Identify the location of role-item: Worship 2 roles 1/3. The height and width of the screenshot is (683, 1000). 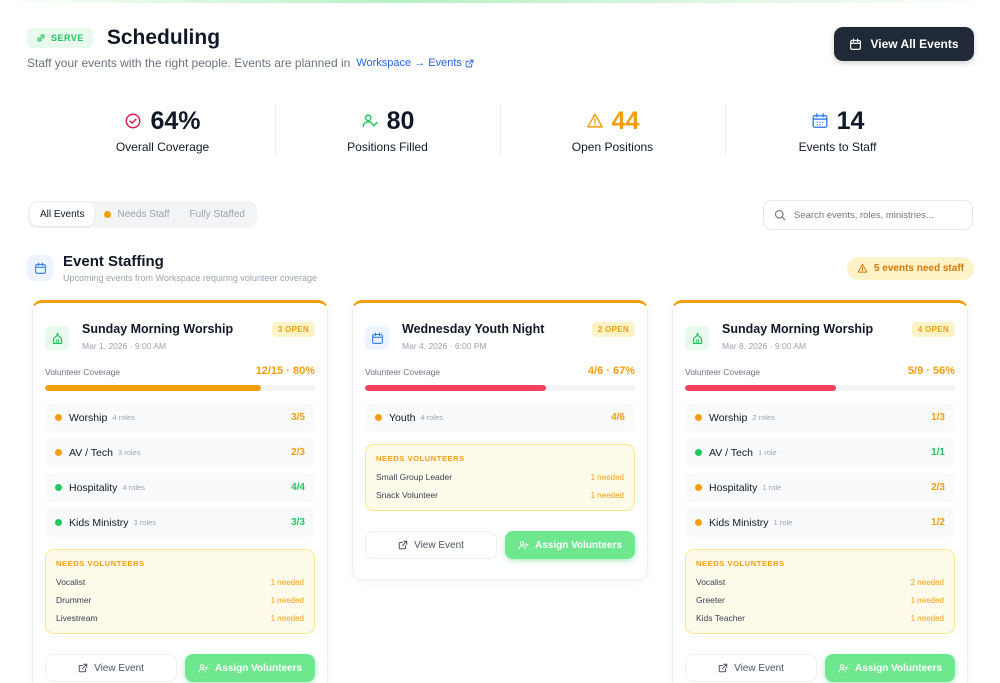
(820, 417).